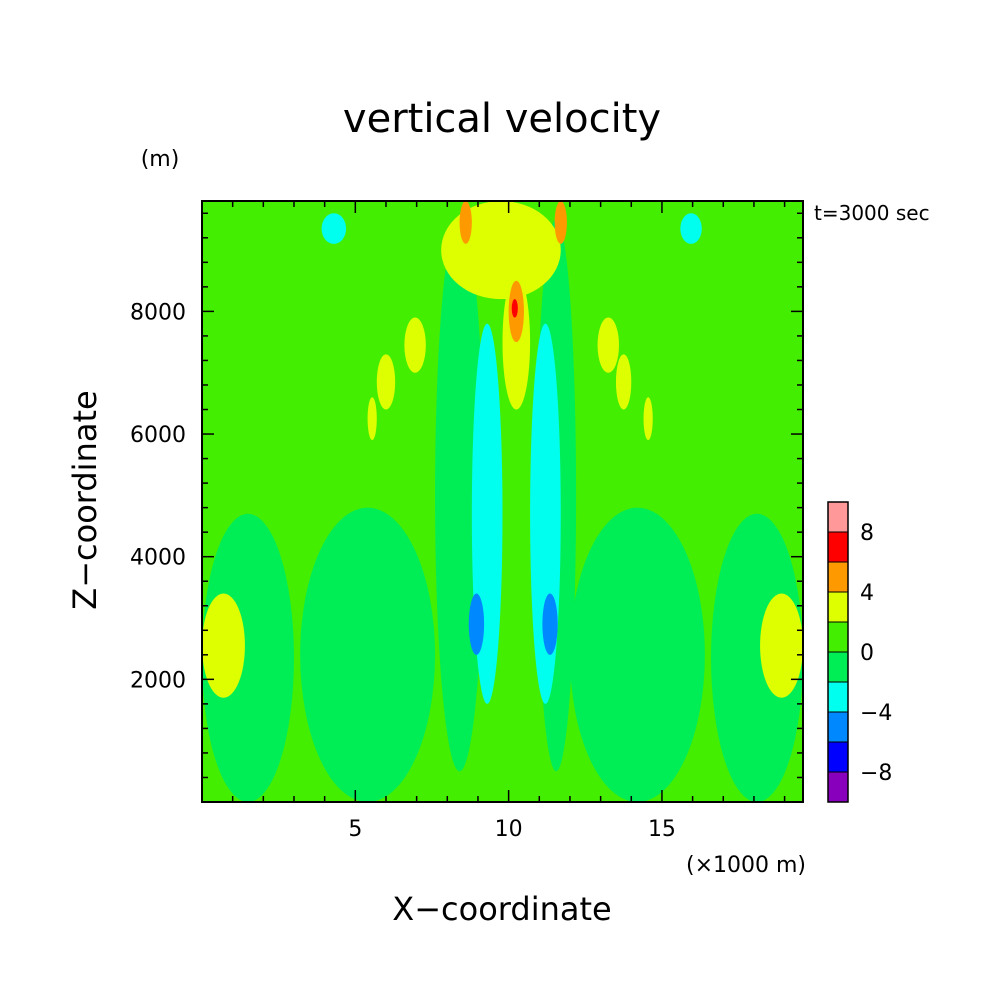  I want to click on y-tick-label: 8000, so click(158, 312).